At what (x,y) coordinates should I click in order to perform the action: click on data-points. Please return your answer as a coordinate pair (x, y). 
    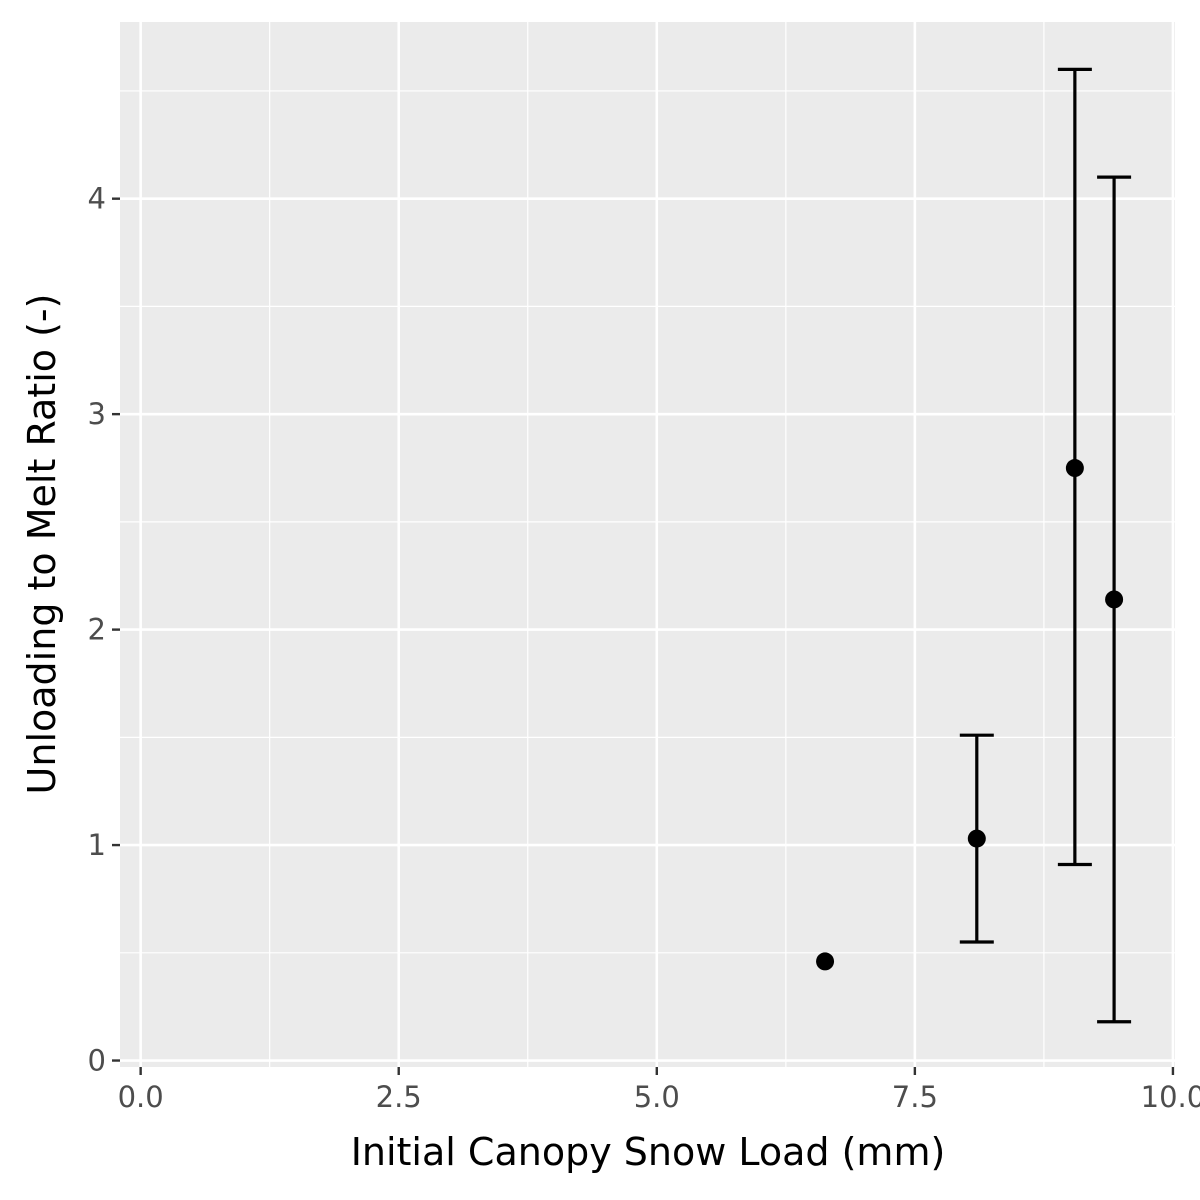
    Looking at the image, I should click on (970, 715).